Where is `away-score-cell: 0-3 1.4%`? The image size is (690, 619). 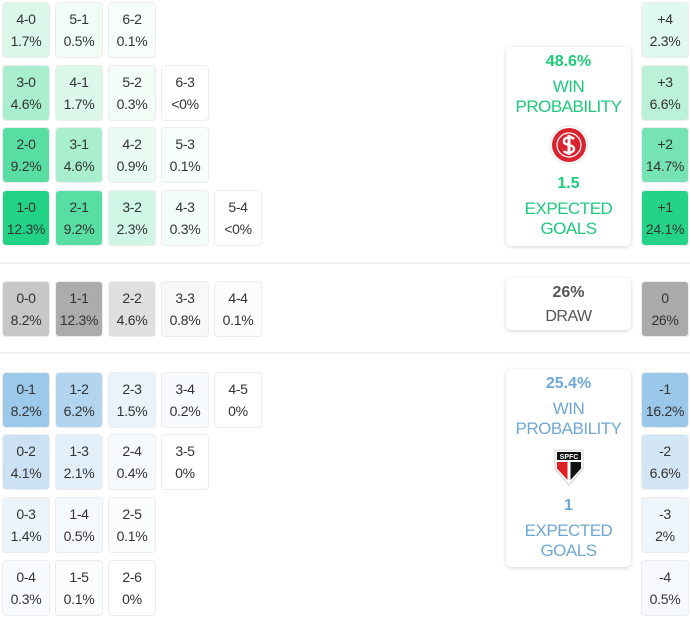 away-score-cell: 0-3 1.4% is located at coordinates (26, 525).